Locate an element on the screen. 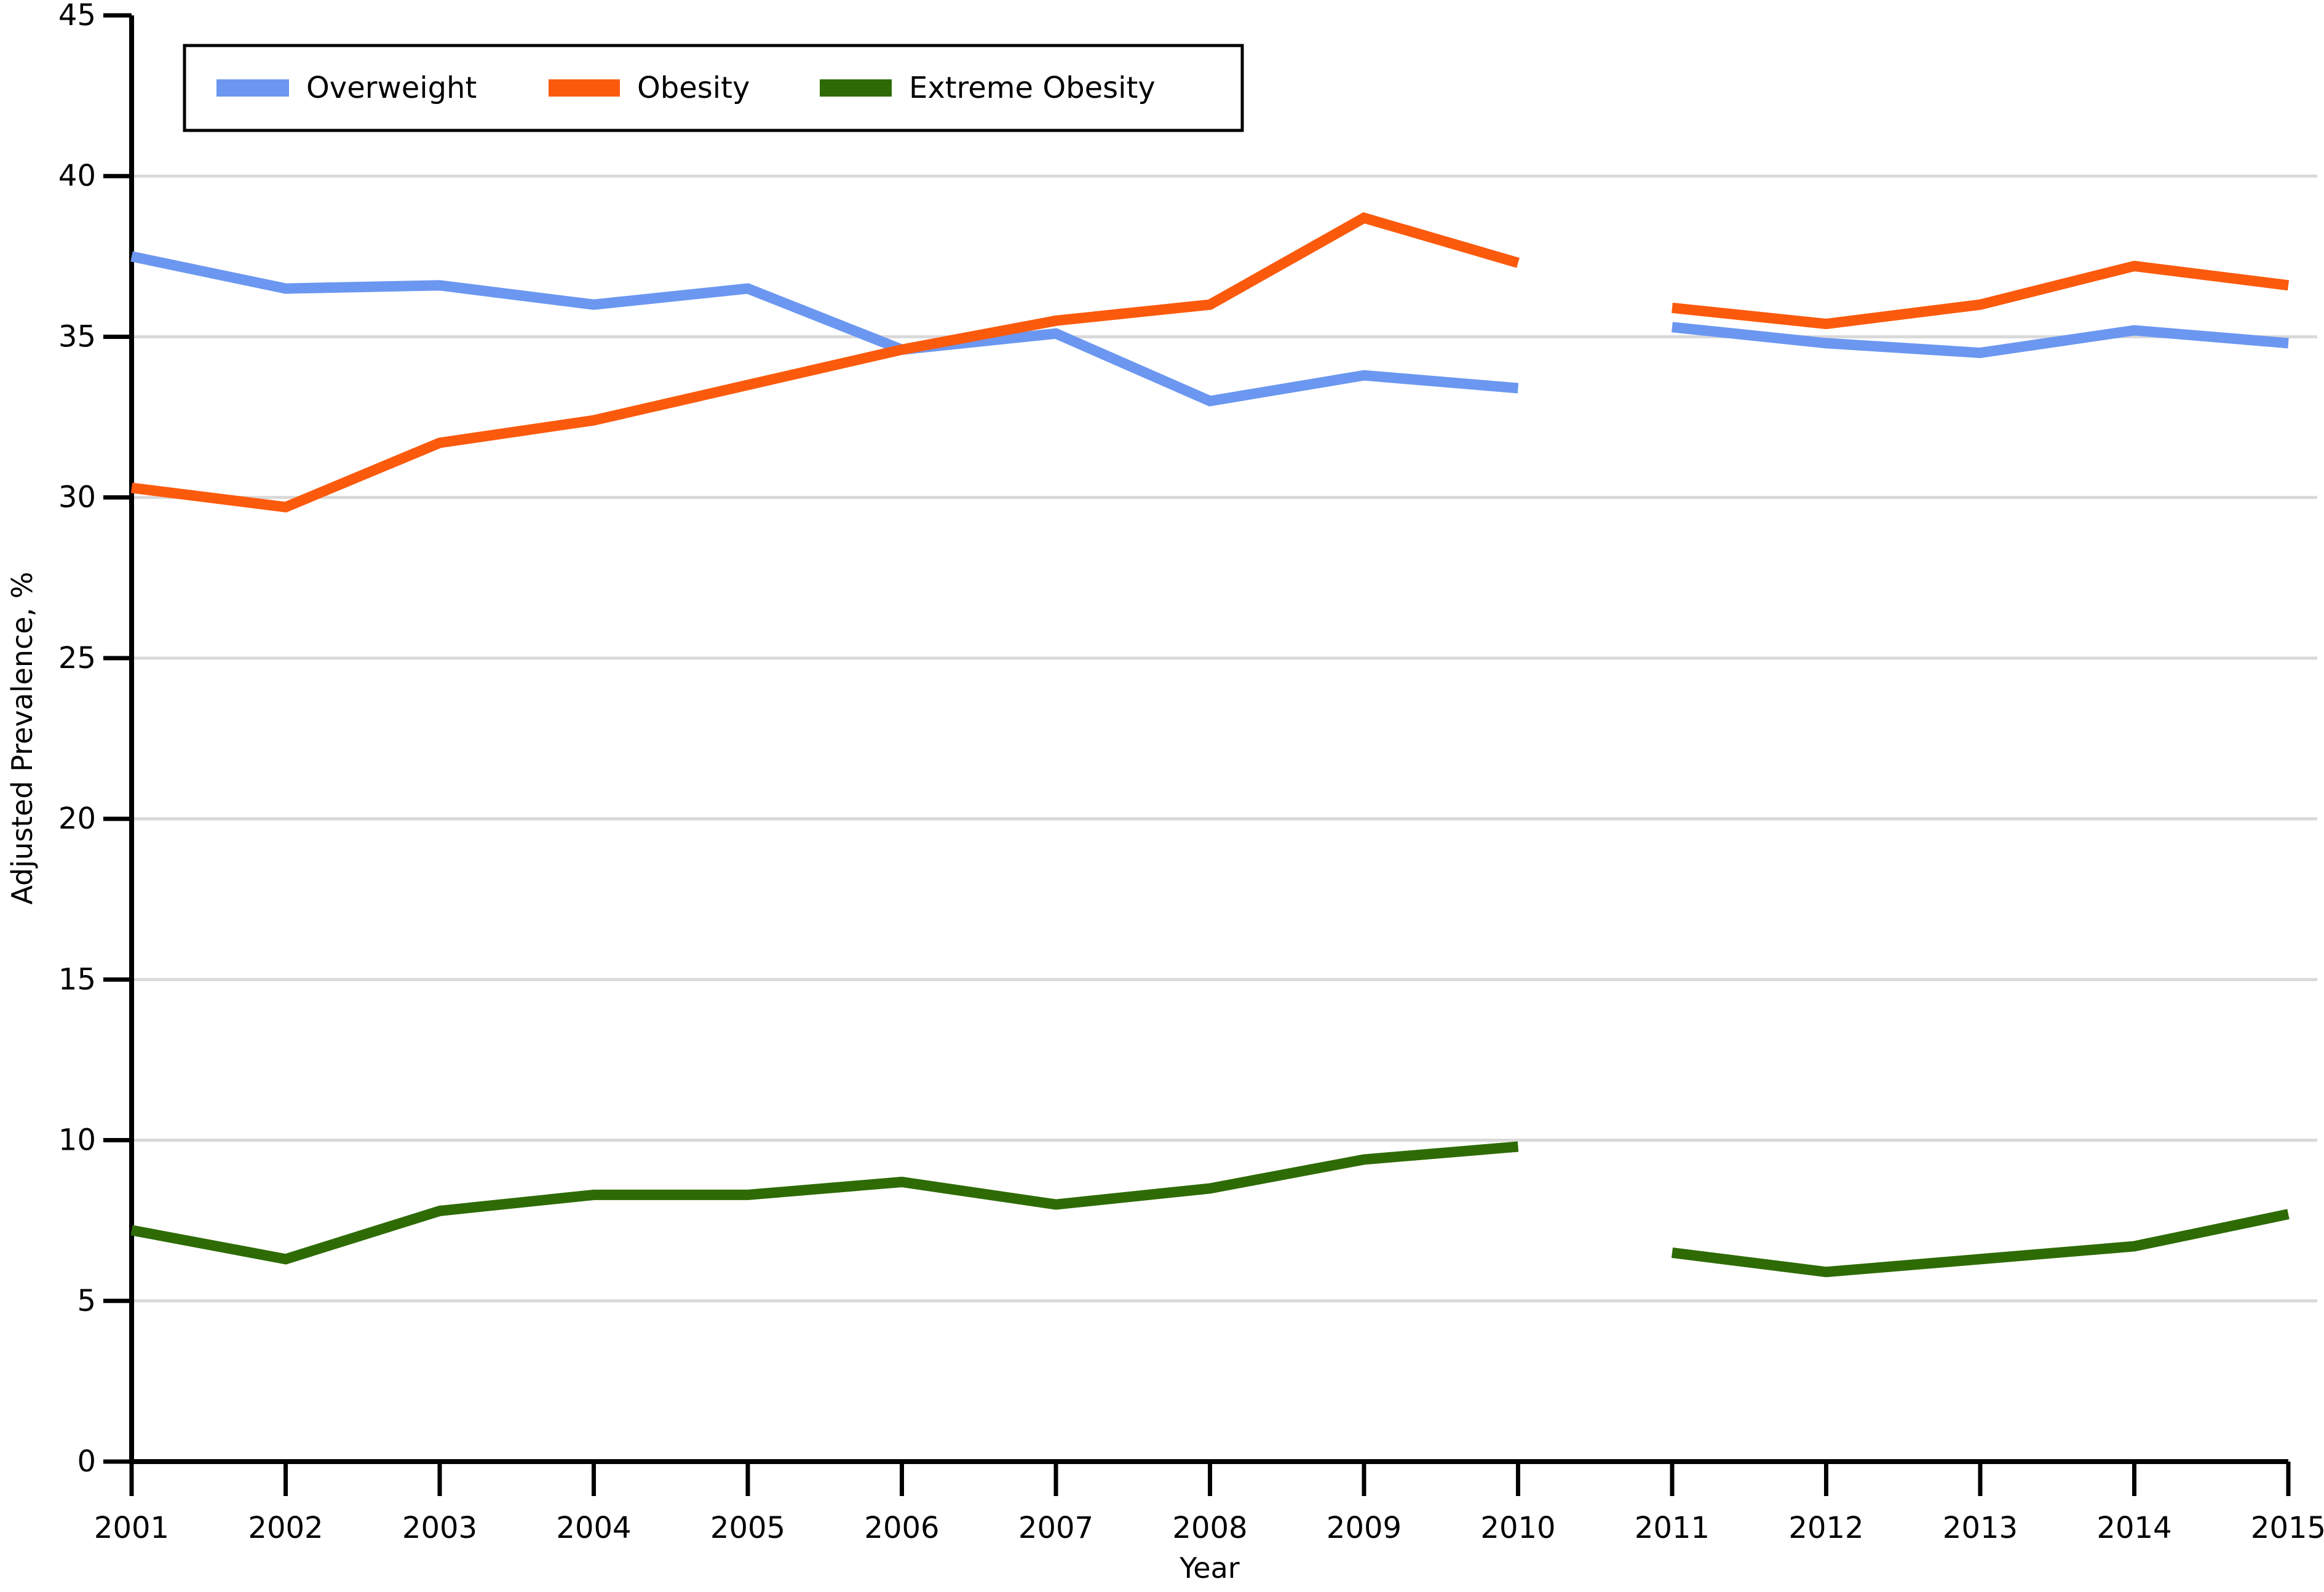 The height and width of the screenshot is (1592, 2324). y-axis-tick-labels: 0 5 10 15 20 25 30 35 40 45 is located at coordinates (77, 739).